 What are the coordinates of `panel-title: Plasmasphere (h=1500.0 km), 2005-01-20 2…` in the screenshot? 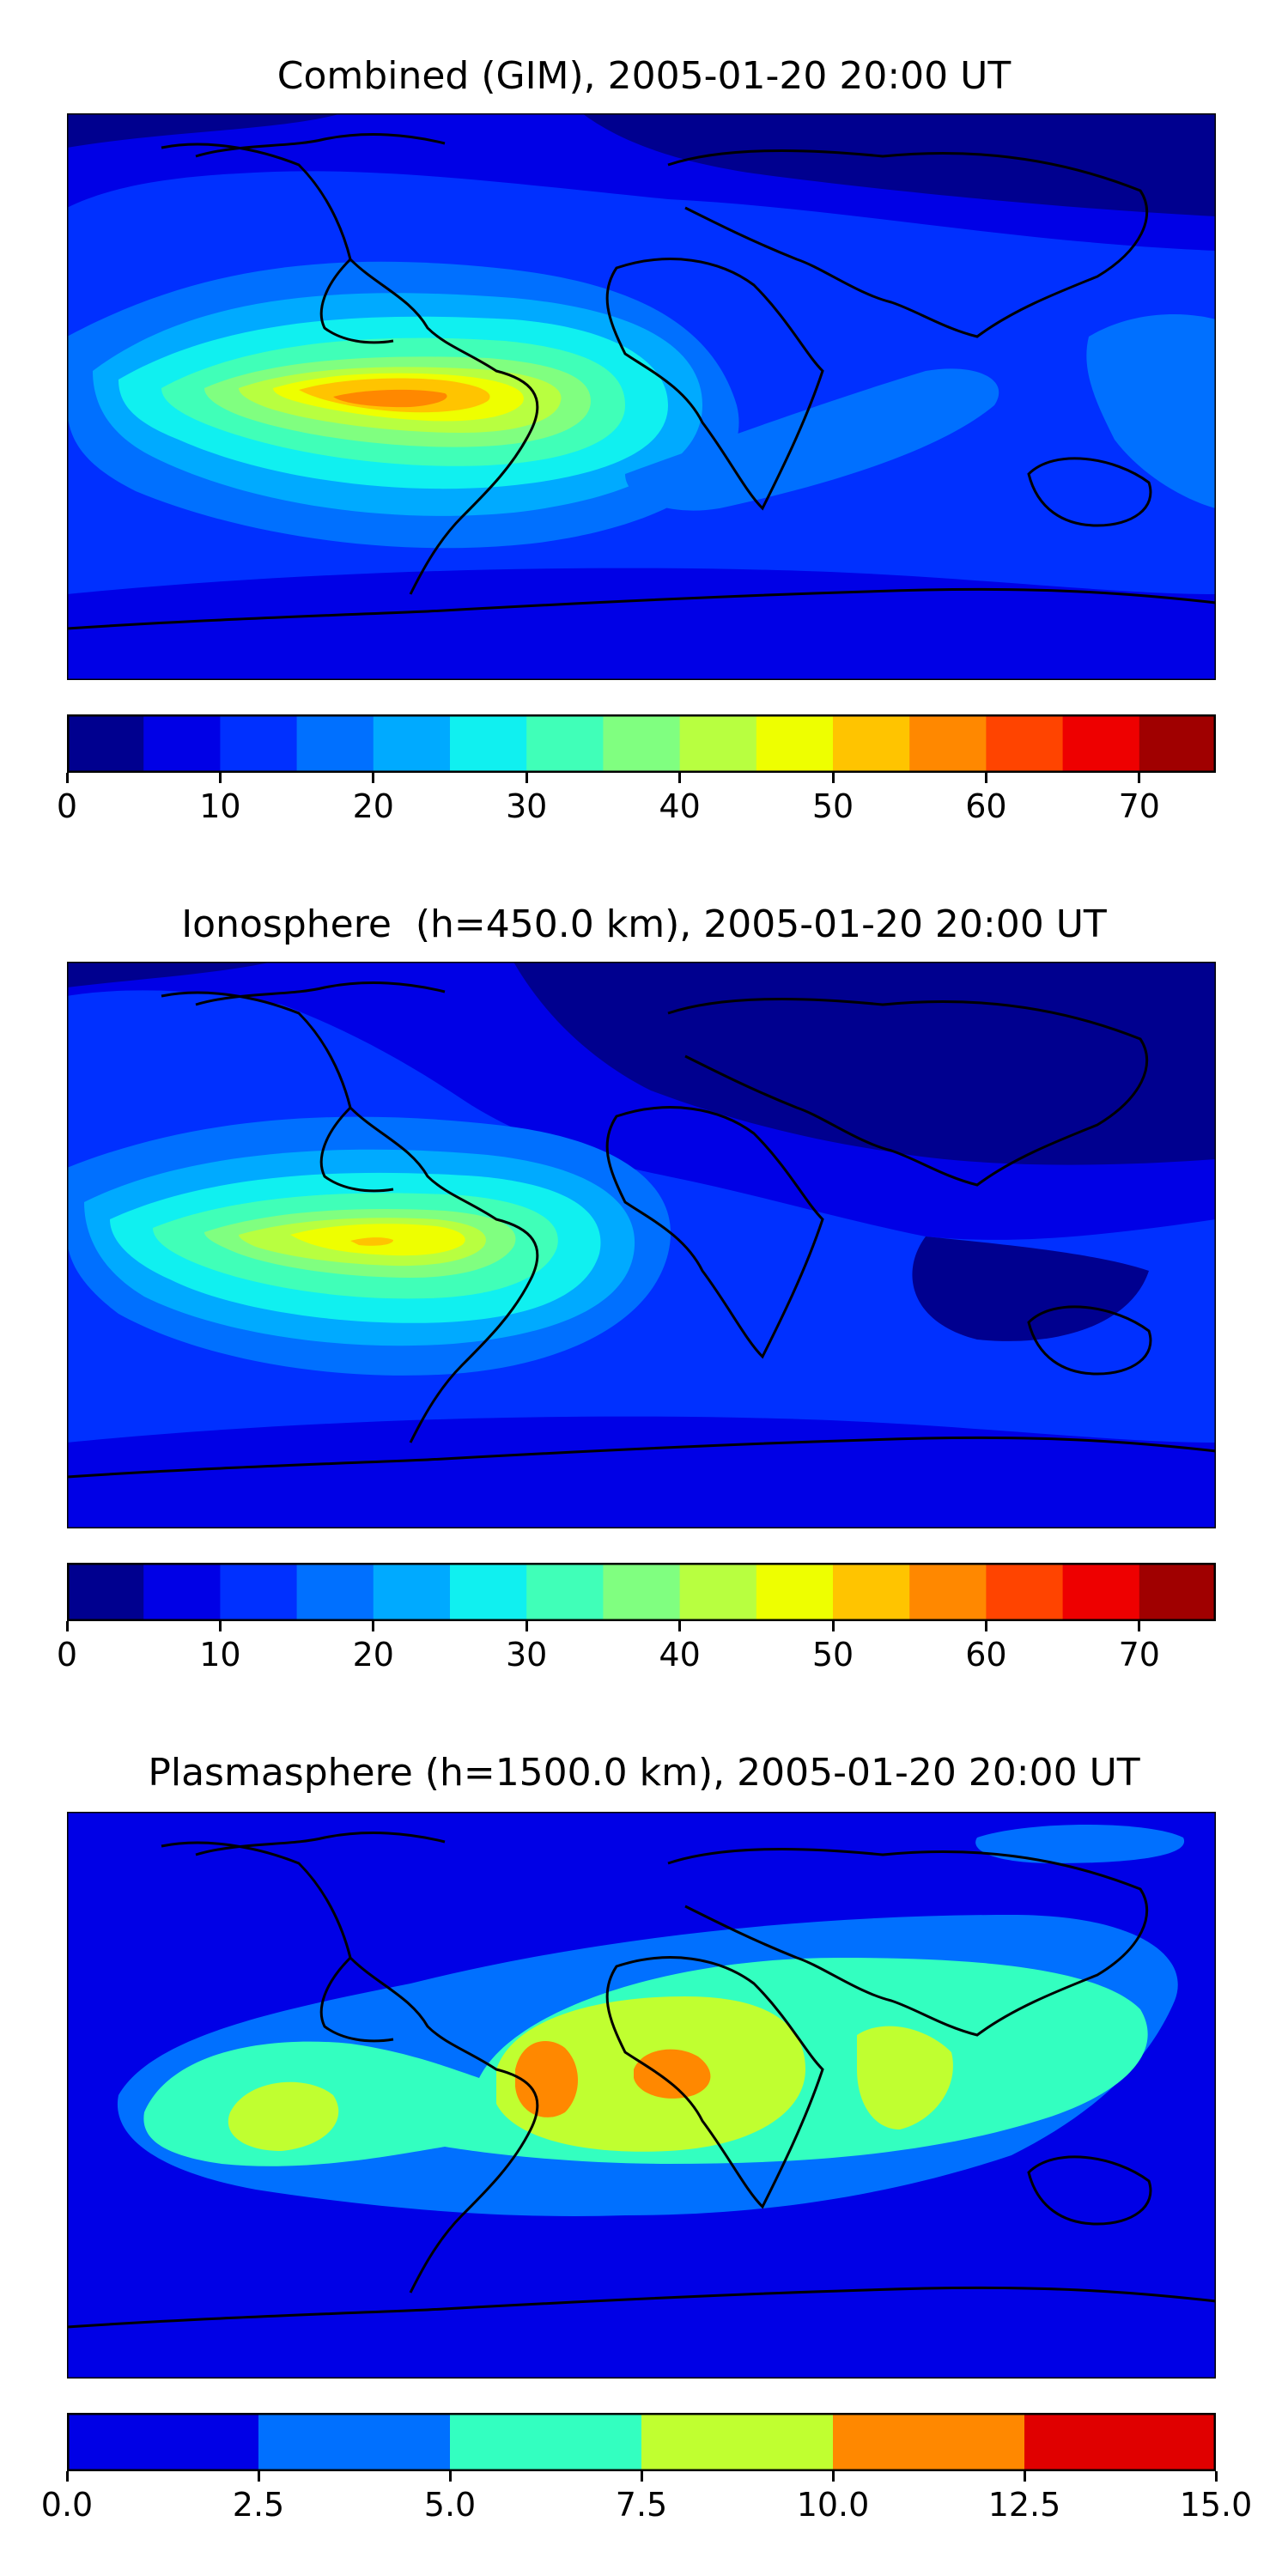 It's located at (644, 1773).